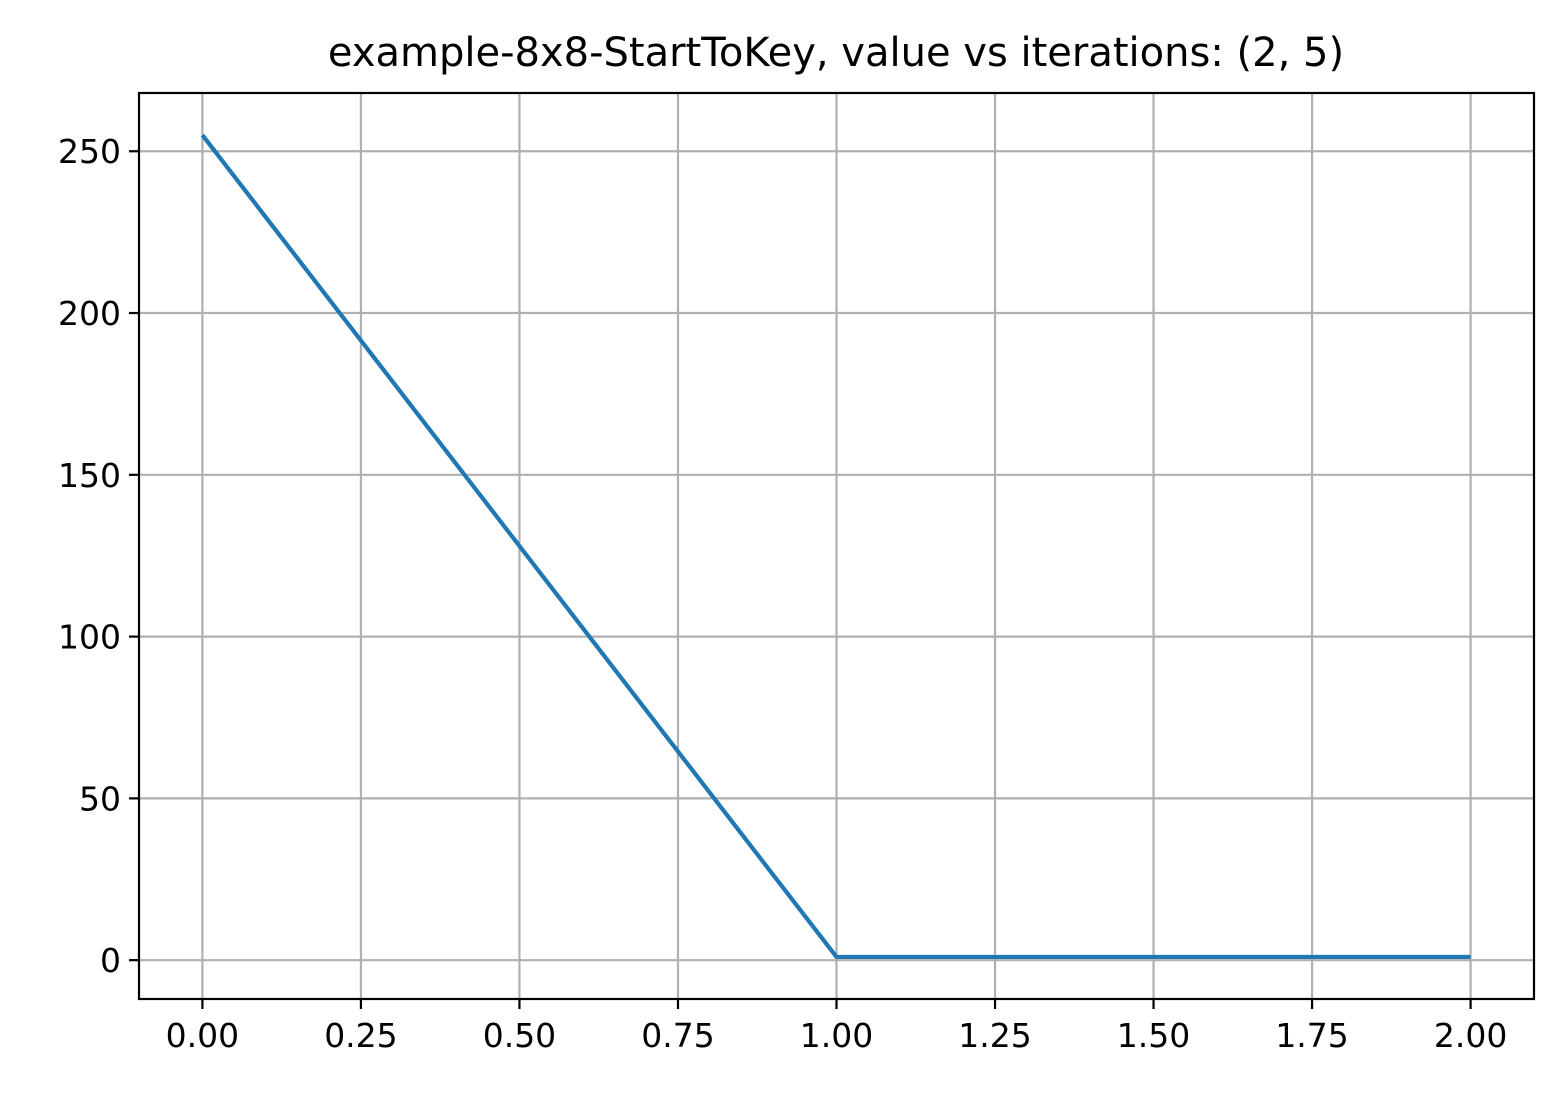 This screenshot has height=1098, width=1563. Describe the element at coordinates (202, 1035) in the screenshot. I see `x-tick-label: 0.00` at that location.